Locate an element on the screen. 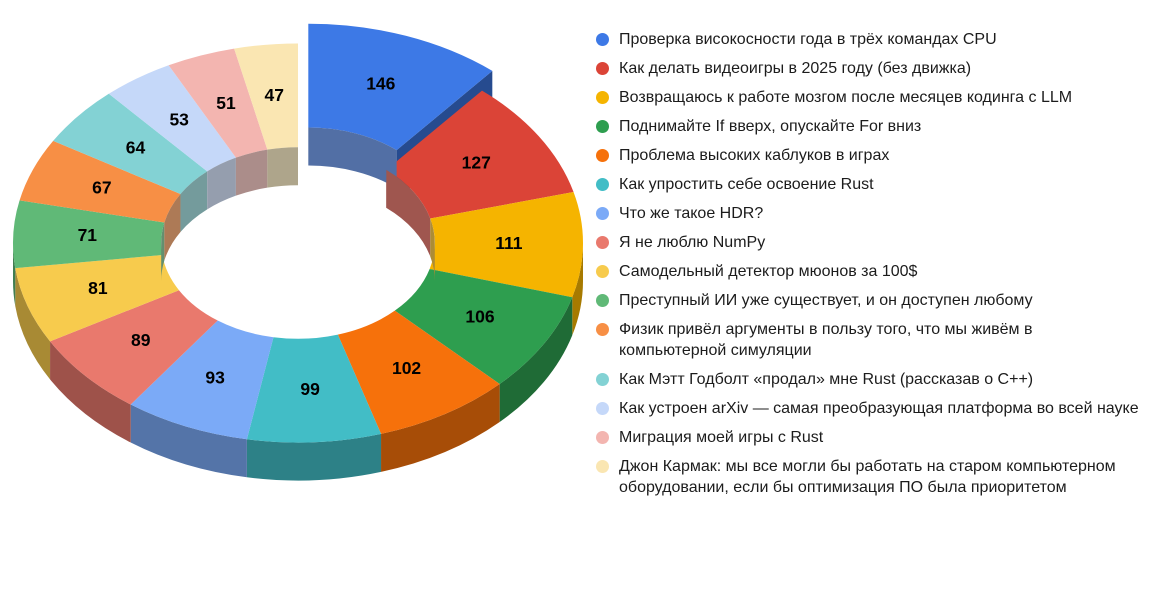 The width and height of the screenshot is (1161, 615). slice-value-label: 64 is located at coordinates (136, 148).